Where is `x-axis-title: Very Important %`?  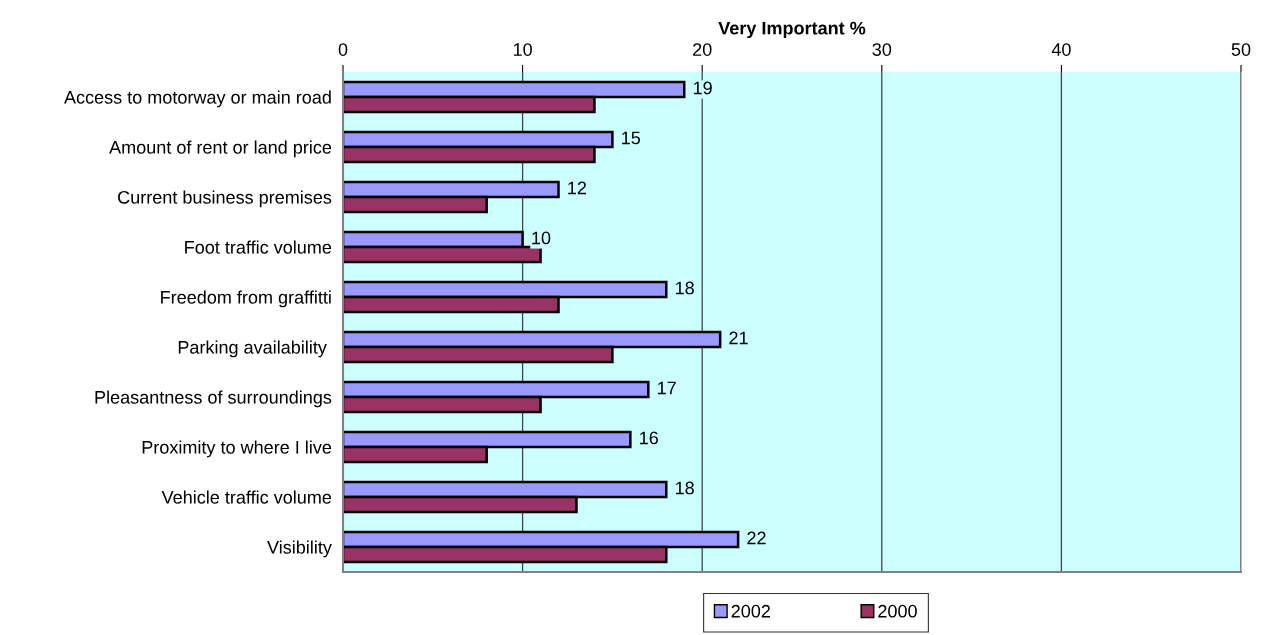
x-axis-title: Very Important % is located at coordinates (792, 30).